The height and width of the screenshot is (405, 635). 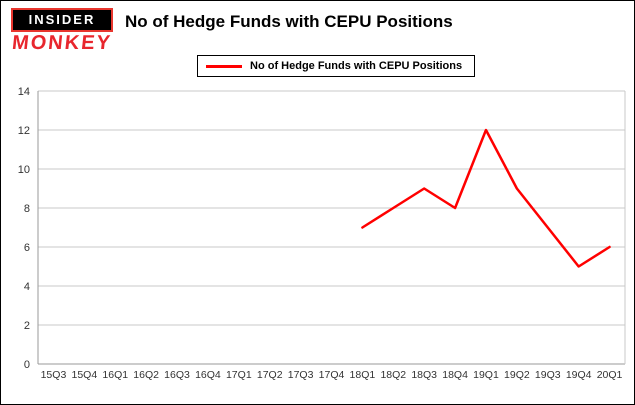 What do you see at coordinates (486, 198) in the screenshot?
I see `series-line` at bounding box center [486, 198].